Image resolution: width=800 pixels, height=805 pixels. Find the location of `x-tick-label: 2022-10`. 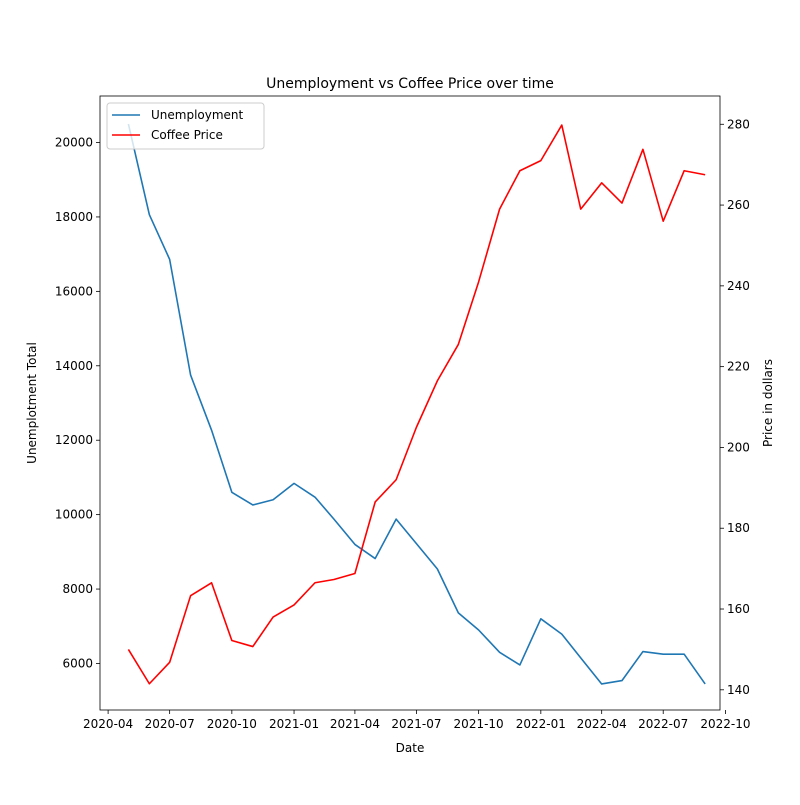

x-tick-label: 2022-10 is located at coordinates (725, 724).